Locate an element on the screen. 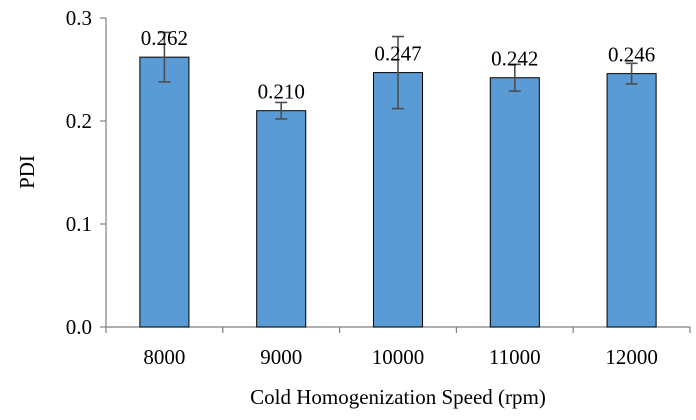 The height and width of the screenshot is (420, 696). x-tick-label-12000: 12000 is located at coordinates (631, 357).